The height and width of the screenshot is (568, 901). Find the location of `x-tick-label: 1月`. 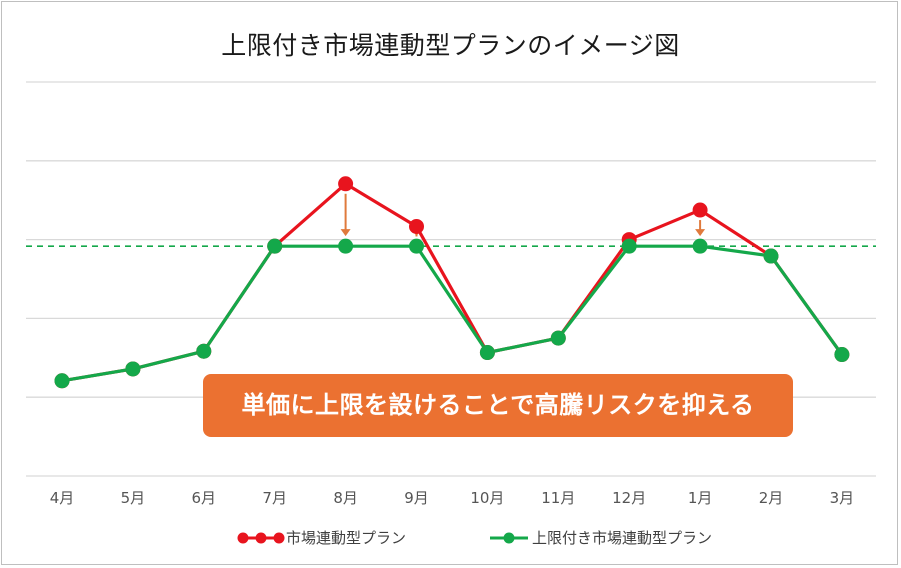

x-tick-label: 1月 is located at coordinates (700, 498).